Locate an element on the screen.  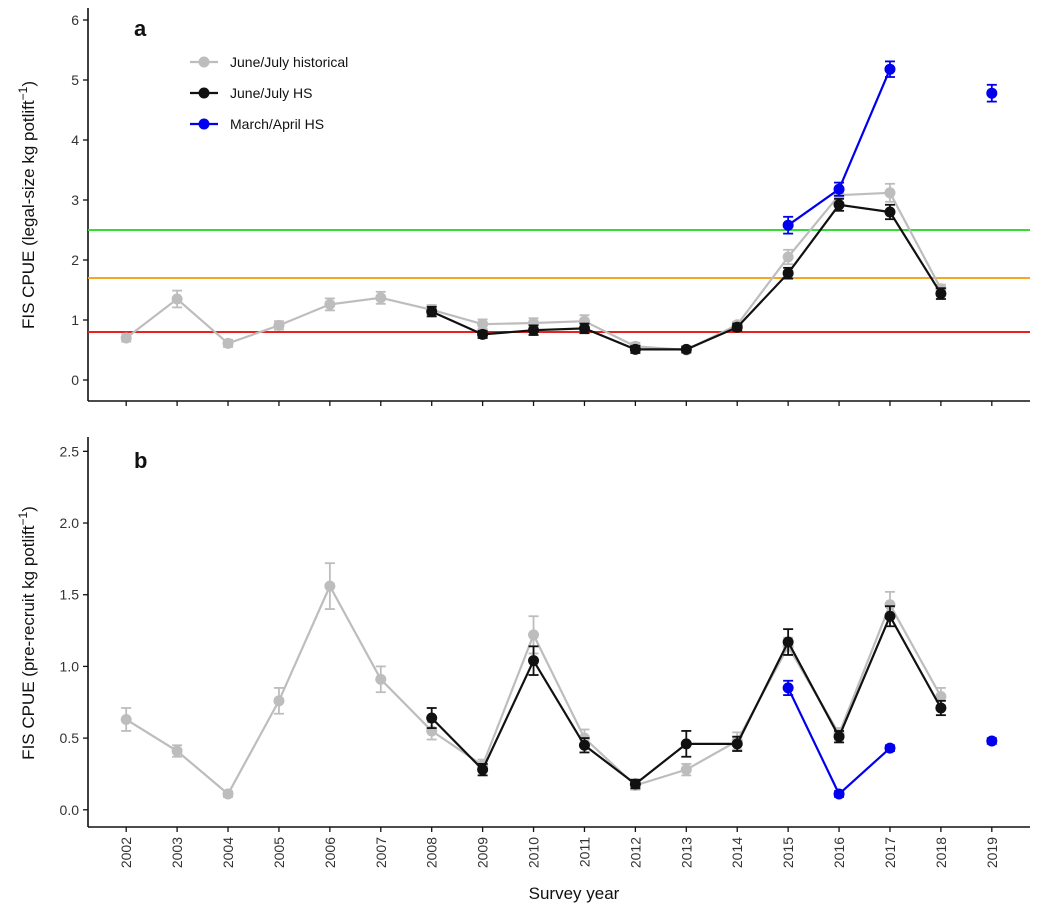
x-tick-label: 2015 is located at coordinates (788, 852).